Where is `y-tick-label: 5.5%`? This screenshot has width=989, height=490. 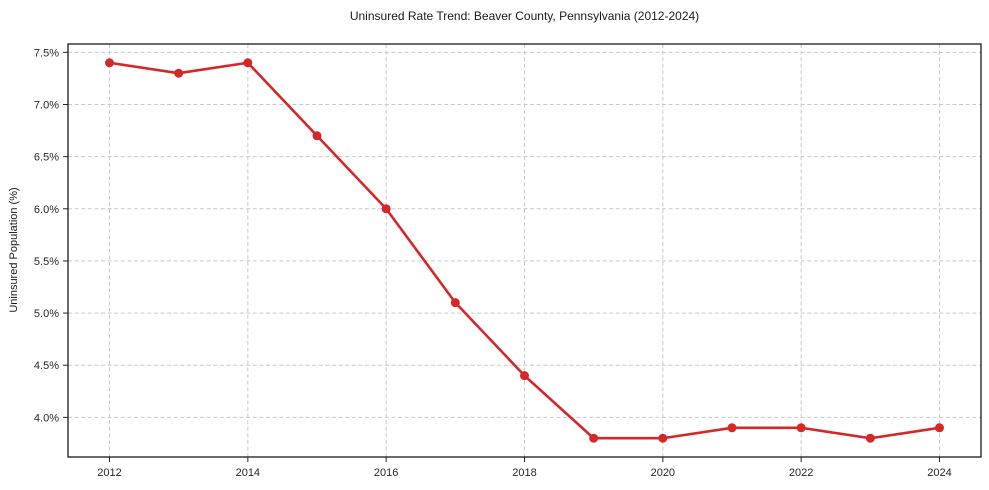
y-tick-label: 5.5% is located at coordinates (46, 262).